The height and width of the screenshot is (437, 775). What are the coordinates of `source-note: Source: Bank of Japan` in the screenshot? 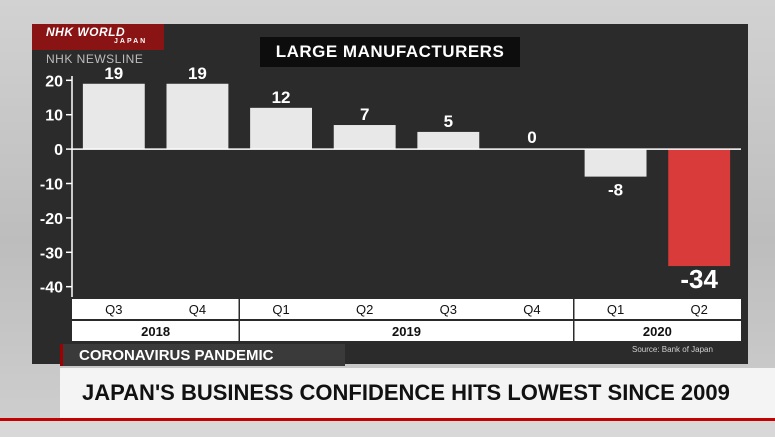 It's located at (672, 349).